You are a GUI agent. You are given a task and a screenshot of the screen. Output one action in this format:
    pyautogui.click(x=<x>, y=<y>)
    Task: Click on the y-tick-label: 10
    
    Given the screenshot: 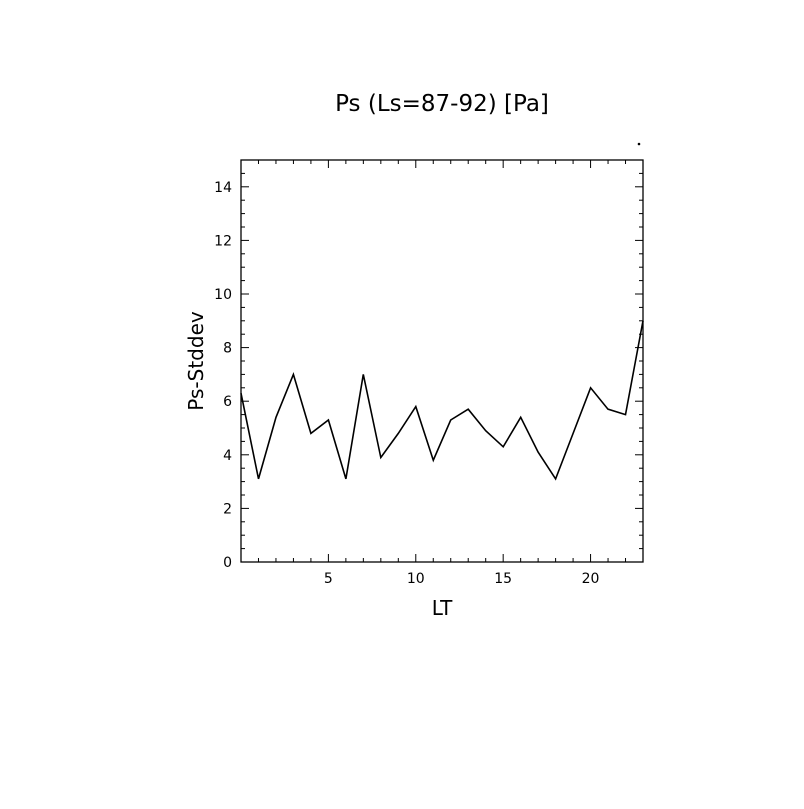 What is the action you would take?
    pyautogui.click(x=223, y=295)
    